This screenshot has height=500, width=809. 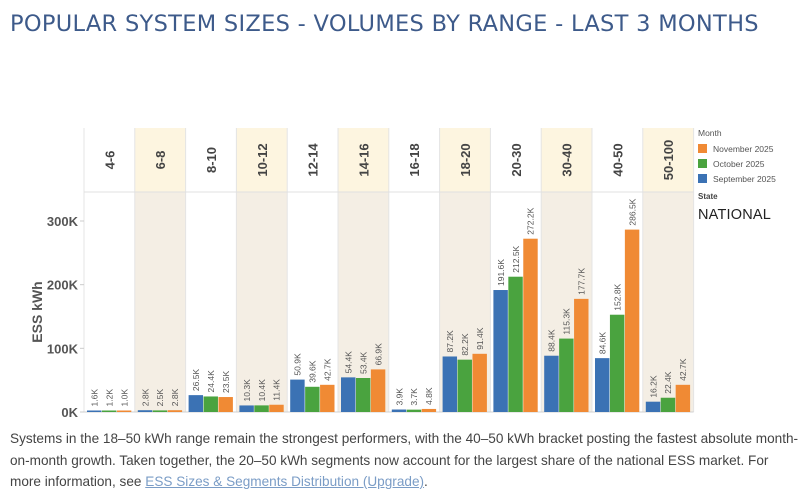 What do you see at coordinates (743, 148) in the screenshot?
I see `legend-label: November 2025` at bounding box center [743, 148].